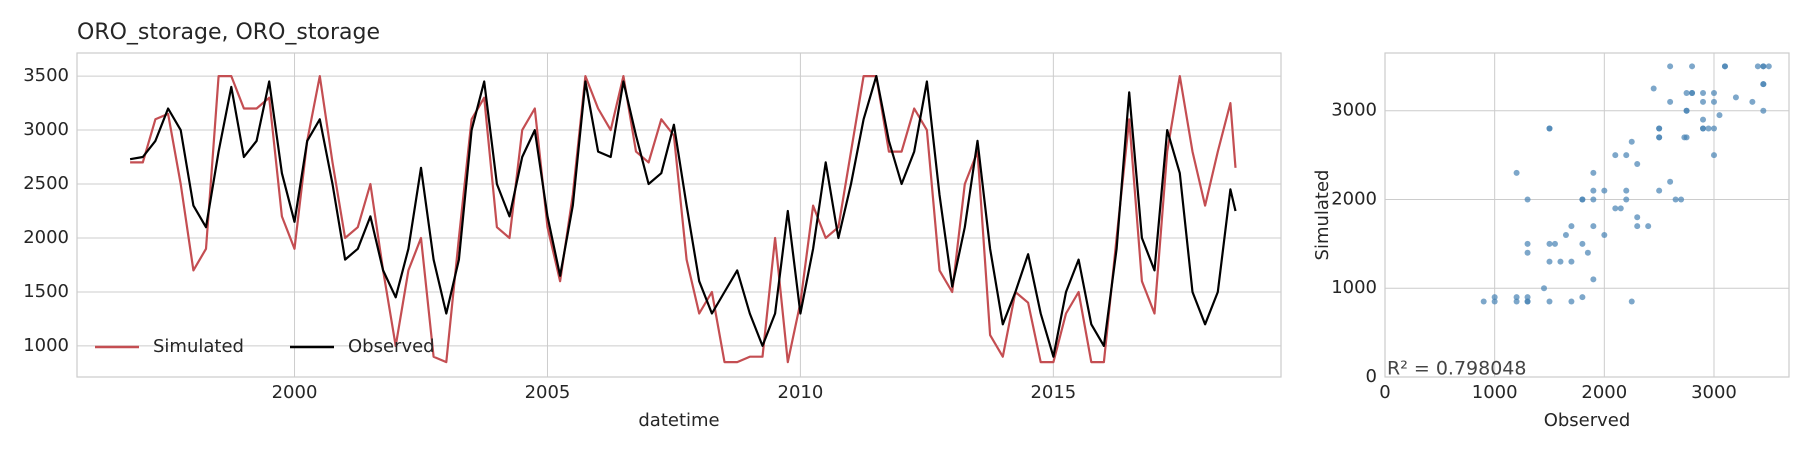 This screenshot has width=1800, height=450. Describe the element at coordinates (678, 420) in the screenshot. I see `x-axis-label: datetime` at that location.